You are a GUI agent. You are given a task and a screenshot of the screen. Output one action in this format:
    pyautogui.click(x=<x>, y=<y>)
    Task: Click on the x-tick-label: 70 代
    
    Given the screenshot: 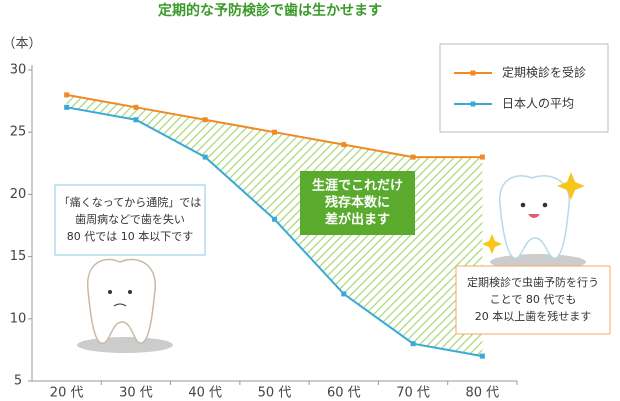 What is the action you would take?
    pyautogui.click(x=413, y=393)
    